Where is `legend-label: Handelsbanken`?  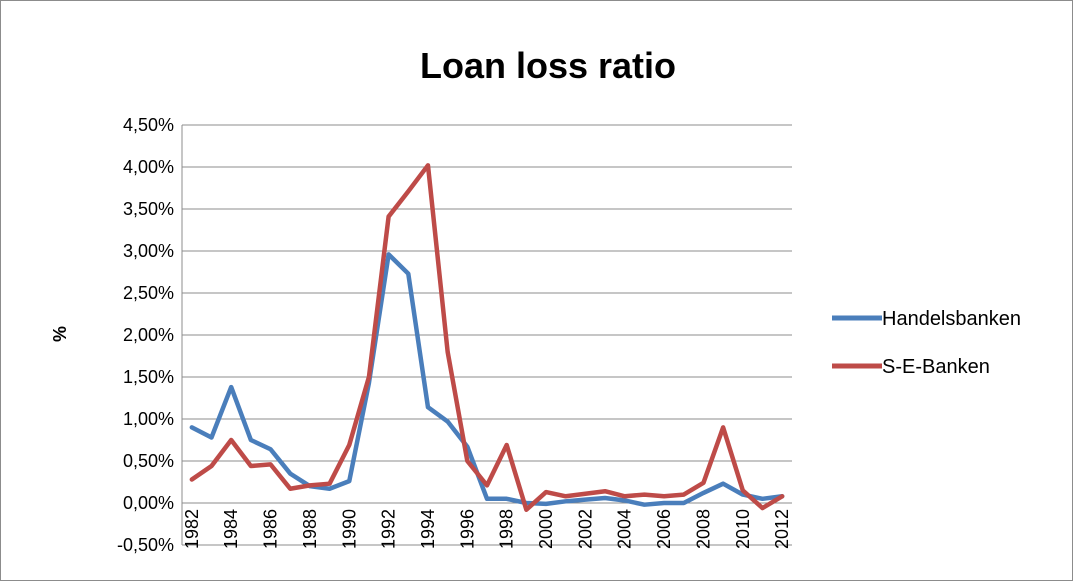
legend-label: Handelsbanken is located at coordinates (951, 319).